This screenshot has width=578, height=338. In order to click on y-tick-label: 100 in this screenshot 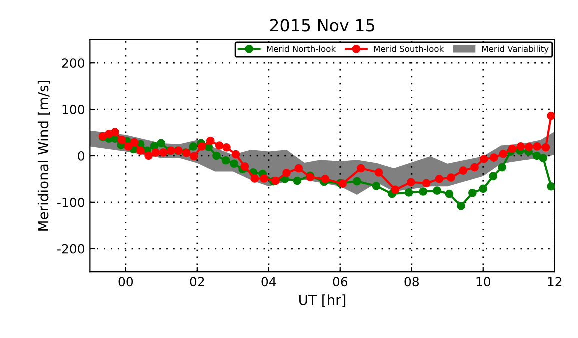, I will do `click(73, 109)`.